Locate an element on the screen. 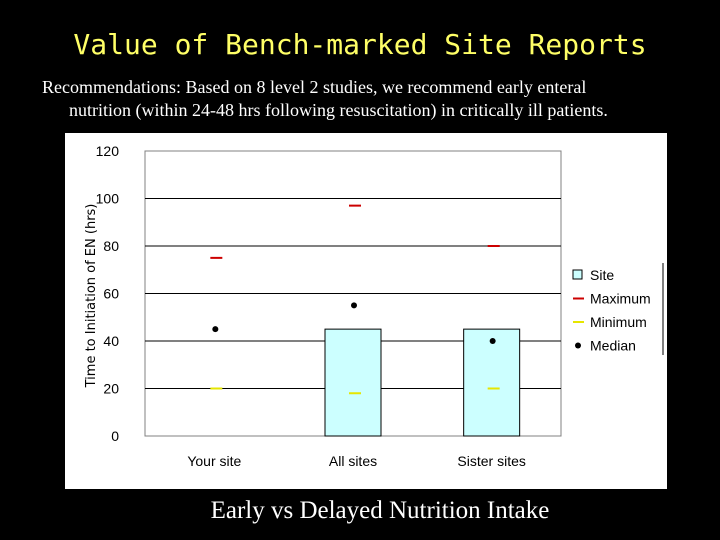 This screenshot has width=720, height=540. slide-caption: Early vs Delayed Nutrition Intake is located at coordinates (380, 510).